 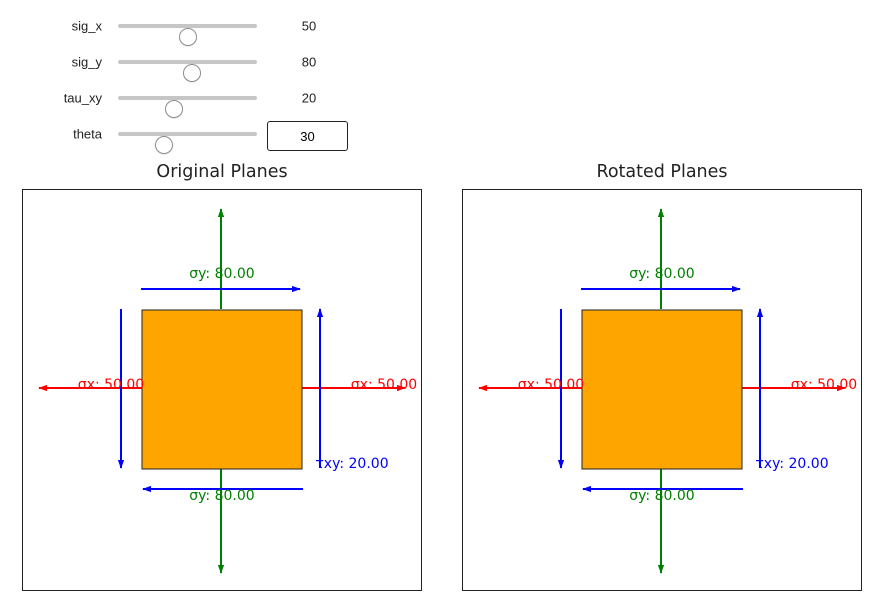 What do you see at coordinates (86, 26) in the screenshot?
I see `slider-label-sig-x: sig_x` at bounding box center [86, 26].